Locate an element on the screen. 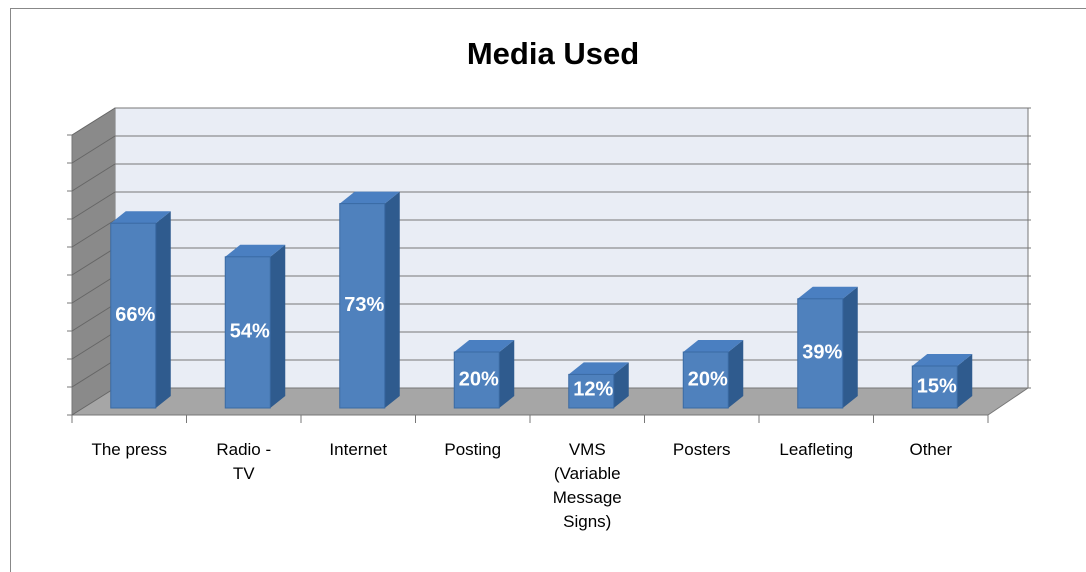 The width and height of the screenshot is (1086, 572). x-tick-label: Radio - TV is located at coordinates (244, 461).